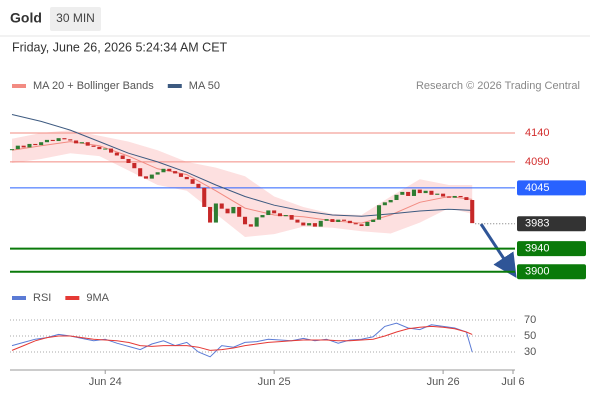 This screenshot has width=590, height=400. I want to click on level-label: 3940, so click(537, 248).